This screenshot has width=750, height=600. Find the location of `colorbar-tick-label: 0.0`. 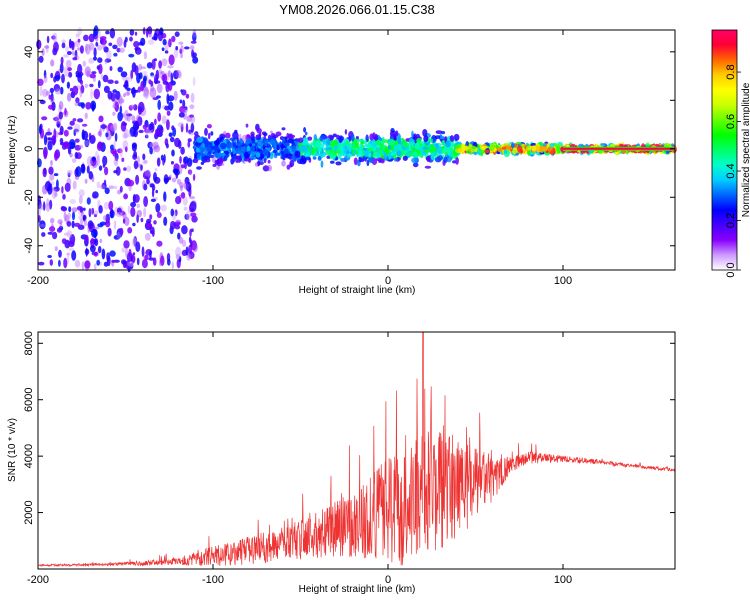

colorbar-tick-label: 0.0 is located at coordinates (731, 269).